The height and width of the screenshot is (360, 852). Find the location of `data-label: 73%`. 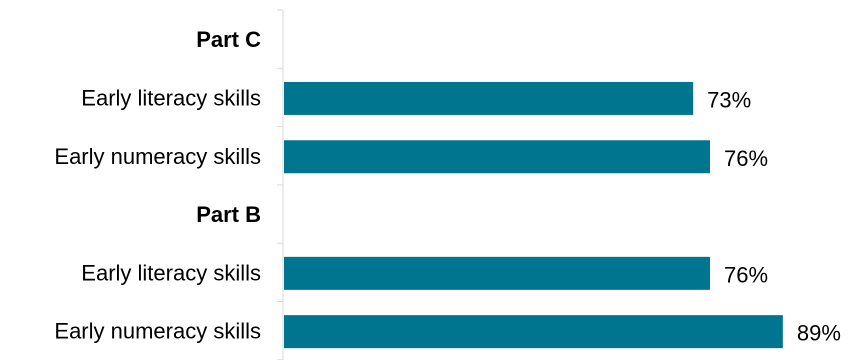

data-label: 73% is located at coordinates (729, 99).